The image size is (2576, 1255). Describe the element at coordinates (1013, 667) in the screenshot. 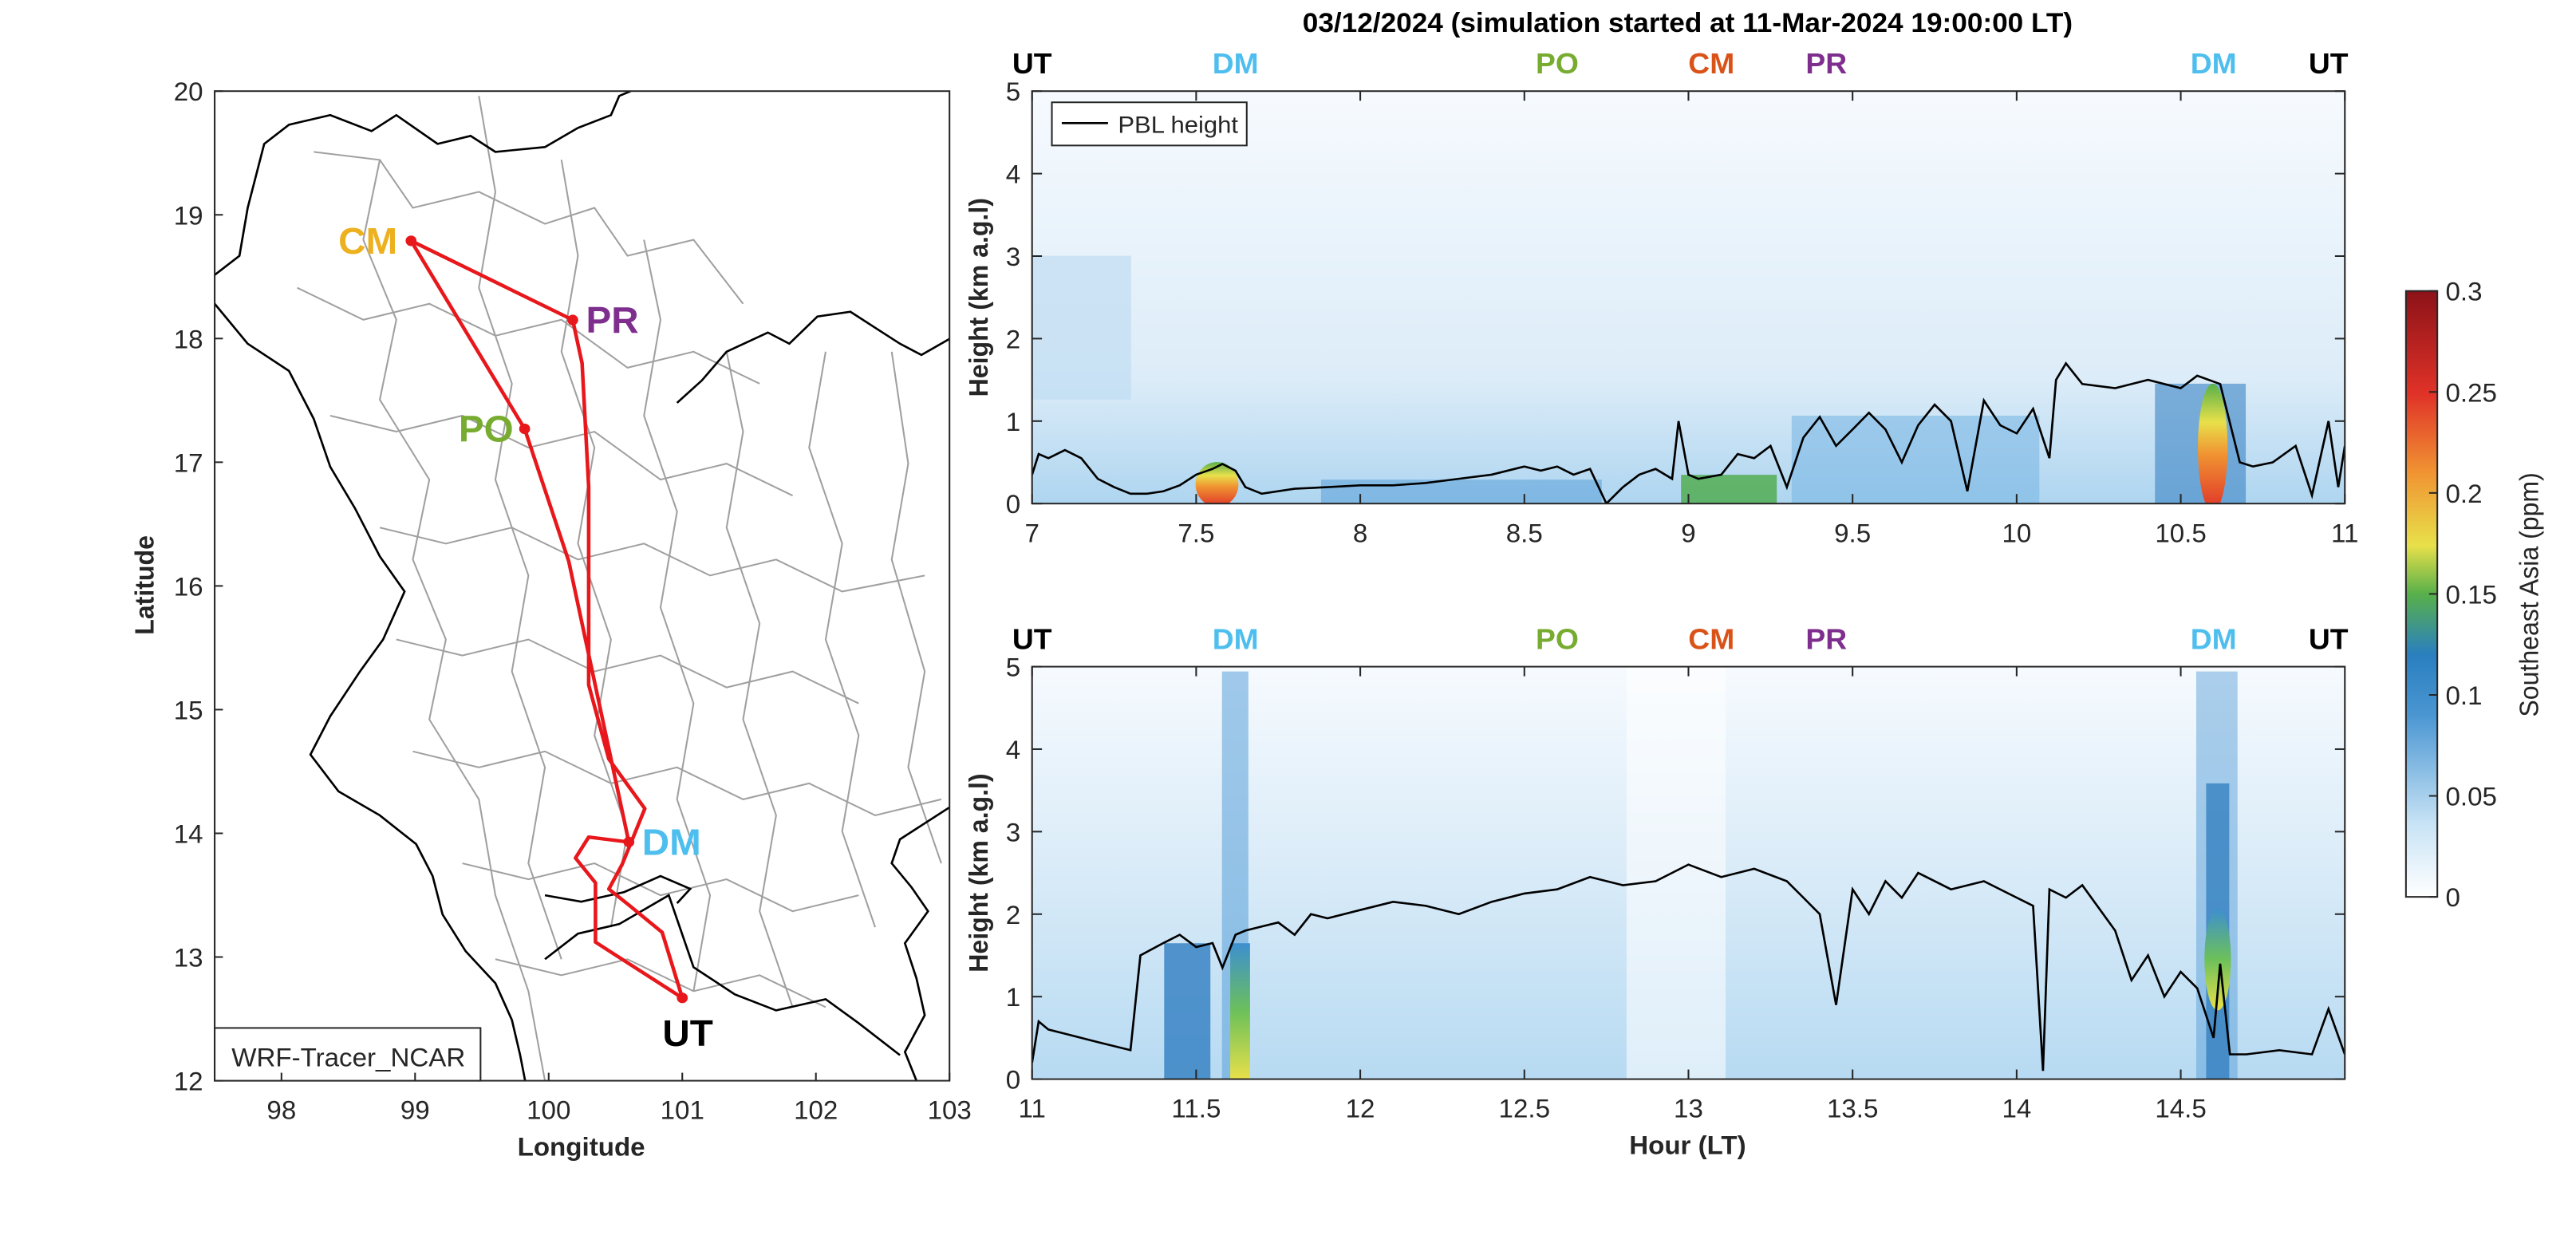

I see `panel-bottom-y-tick-label: 5` at that location.